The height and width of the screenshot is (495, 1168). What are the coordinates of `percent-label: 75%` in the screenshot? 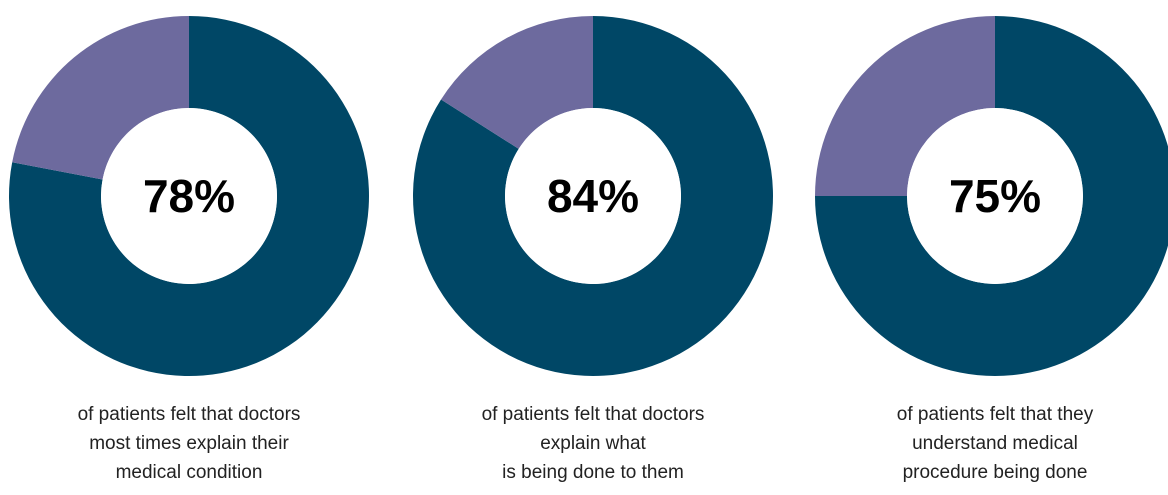 It's located at (995, 196).